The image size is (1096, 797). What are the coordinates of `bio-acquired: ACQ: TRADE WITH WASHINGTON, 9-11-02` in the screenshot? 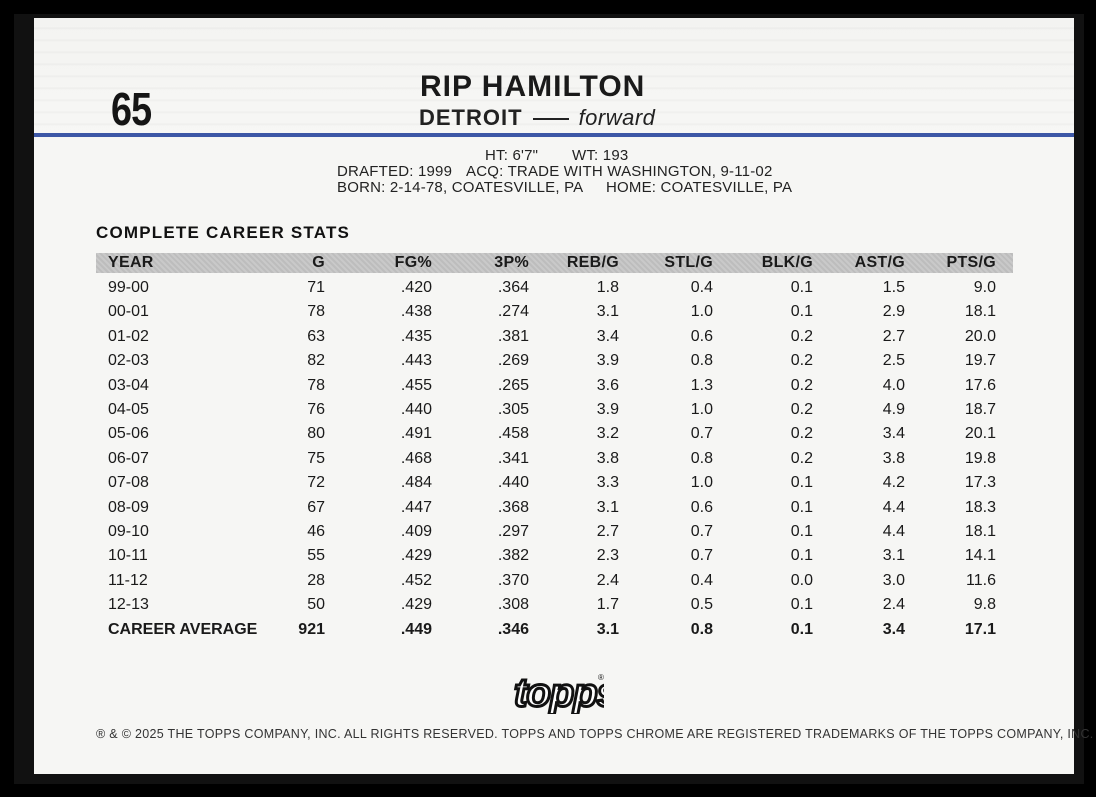 It's located at (619, 171).